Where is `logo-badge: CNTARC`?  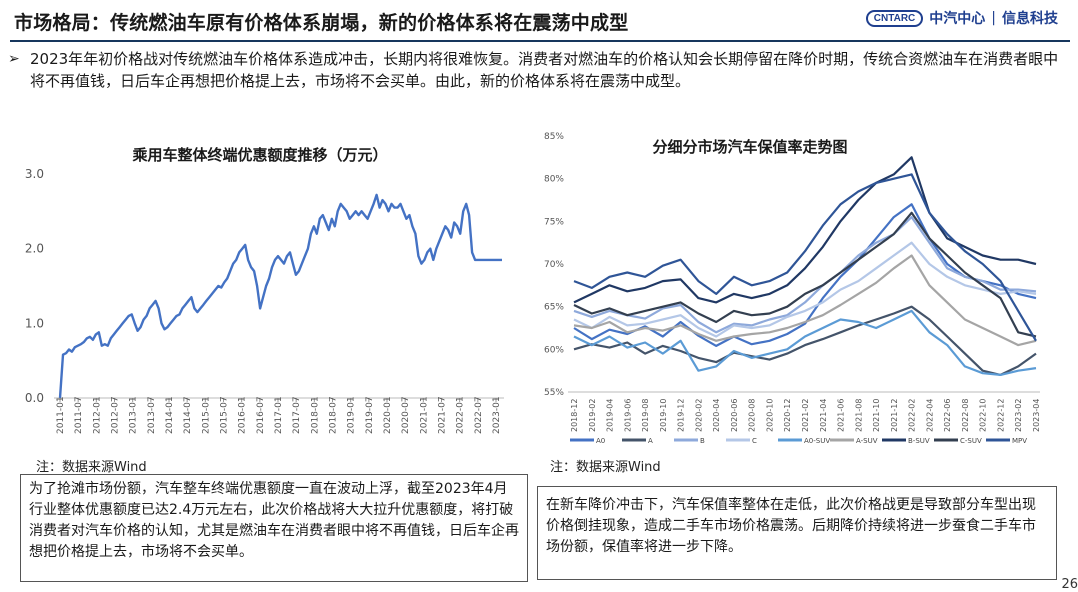
logo-badge: CNTARC is located at coordinates (894, 18).